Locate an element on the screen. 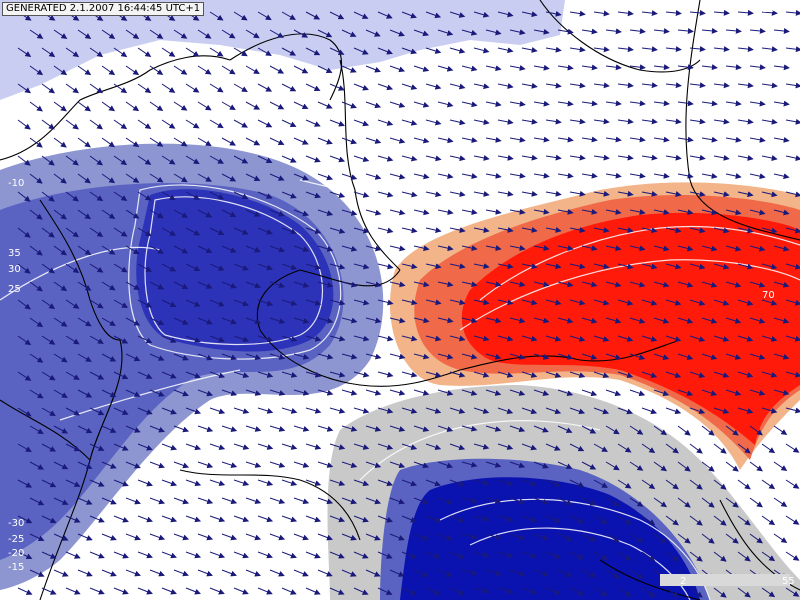  edge-label: 70 is located at coordinates (768, 295).